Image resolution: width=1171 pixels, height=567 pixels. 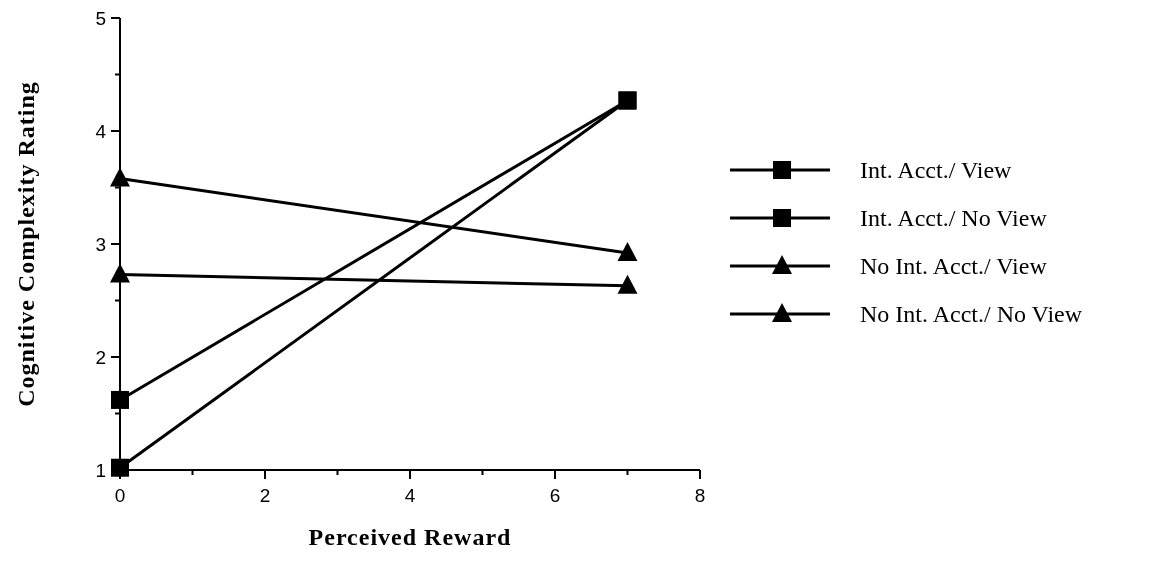 What do you see at coordinates (410, 495) in the screenshot?
I see `x-tick-label: 4` at bounding box center [410, 495].